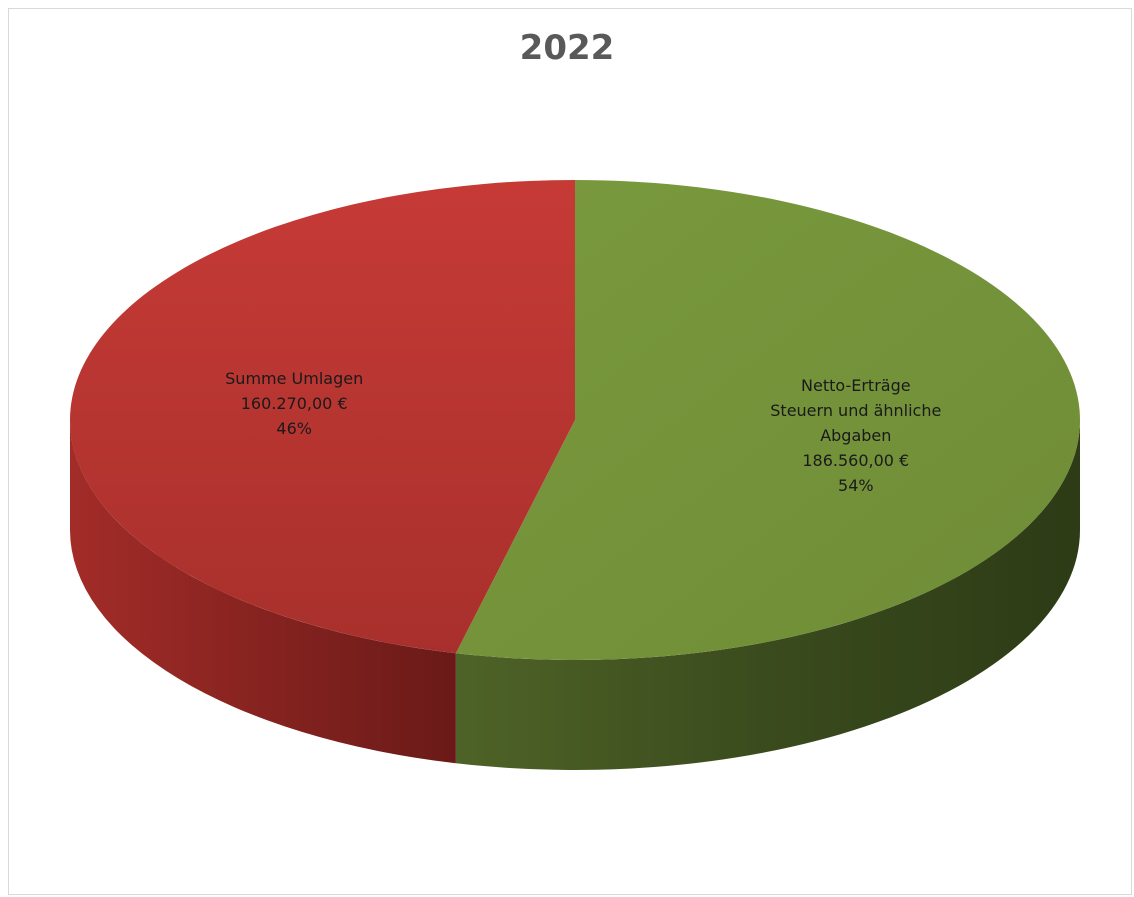  I want to click on pie-slice-label-line: Steuern und ähnliche, so click(855, 410).